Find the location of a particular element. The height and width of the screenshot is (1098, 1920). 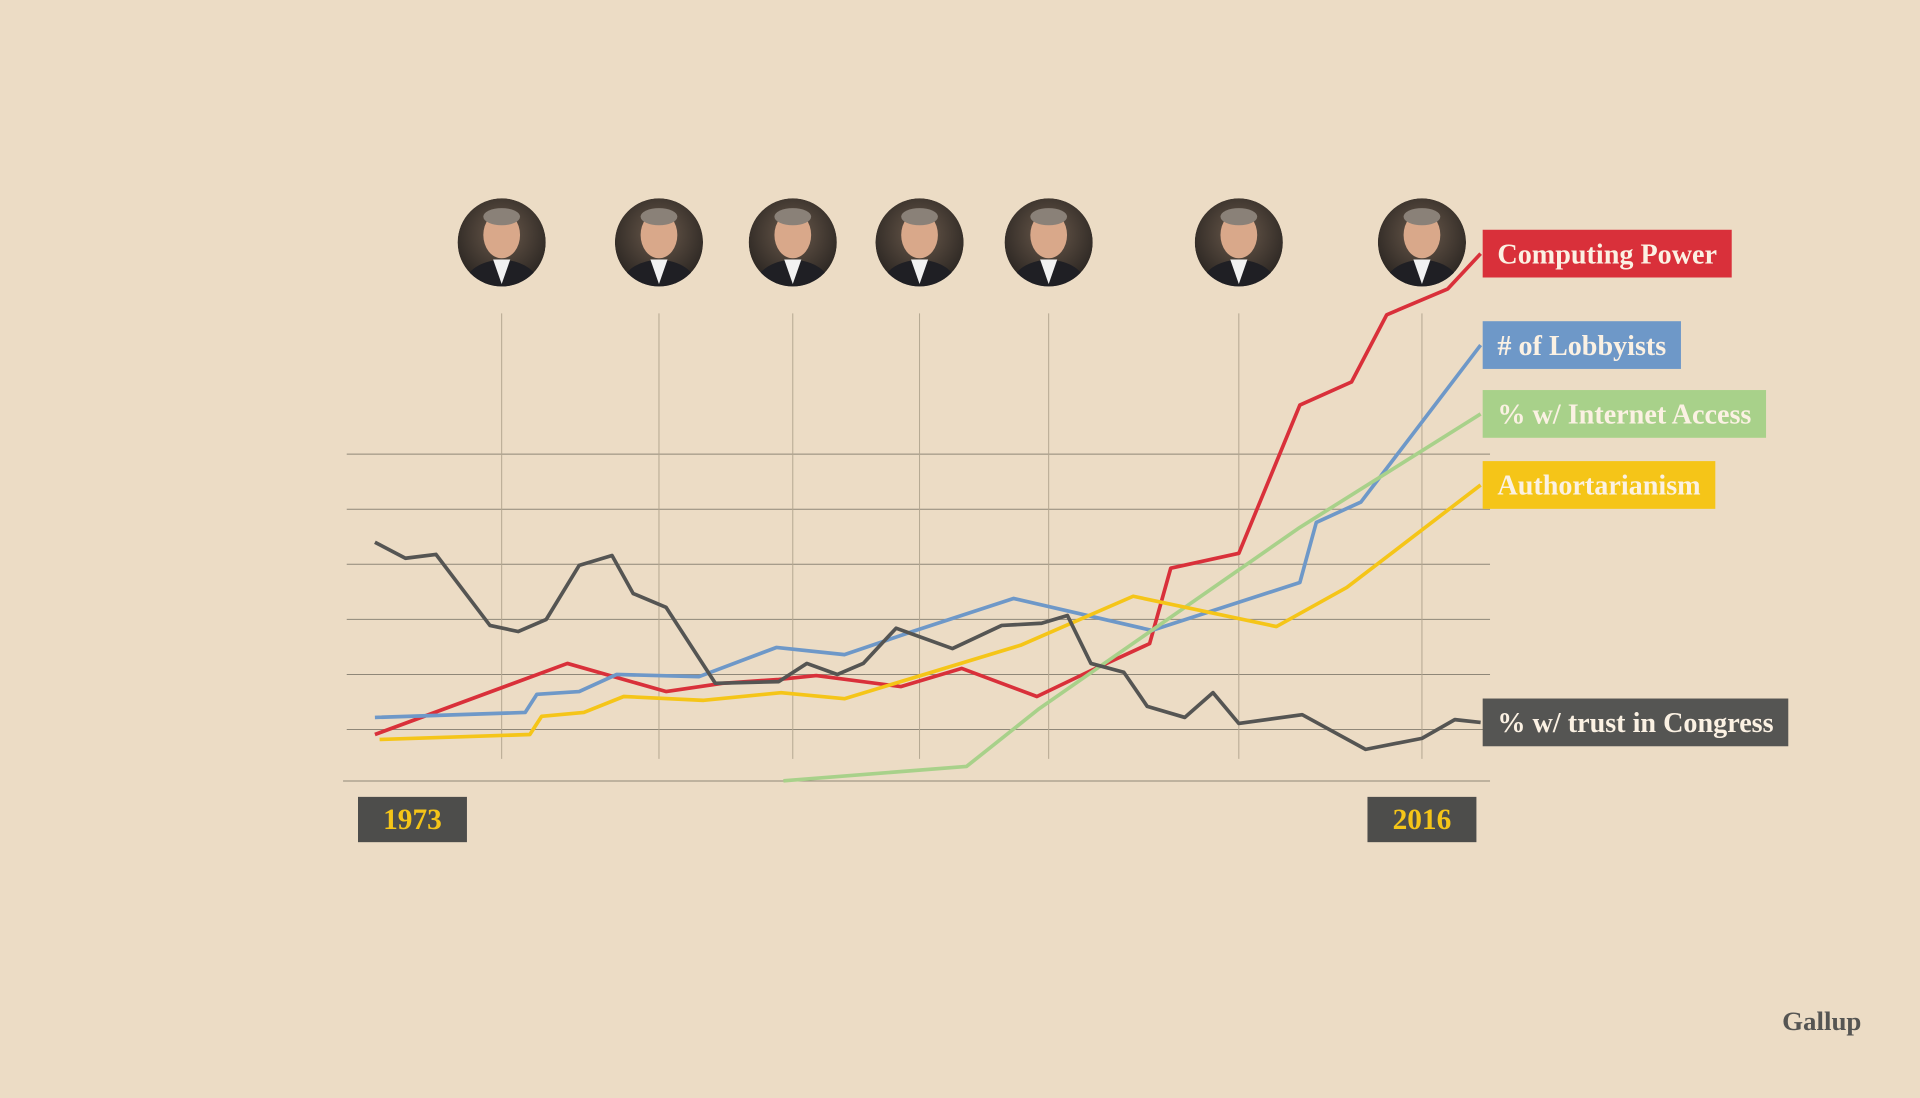

legend-label: Computing Power is located at coordinates (1607, 254).